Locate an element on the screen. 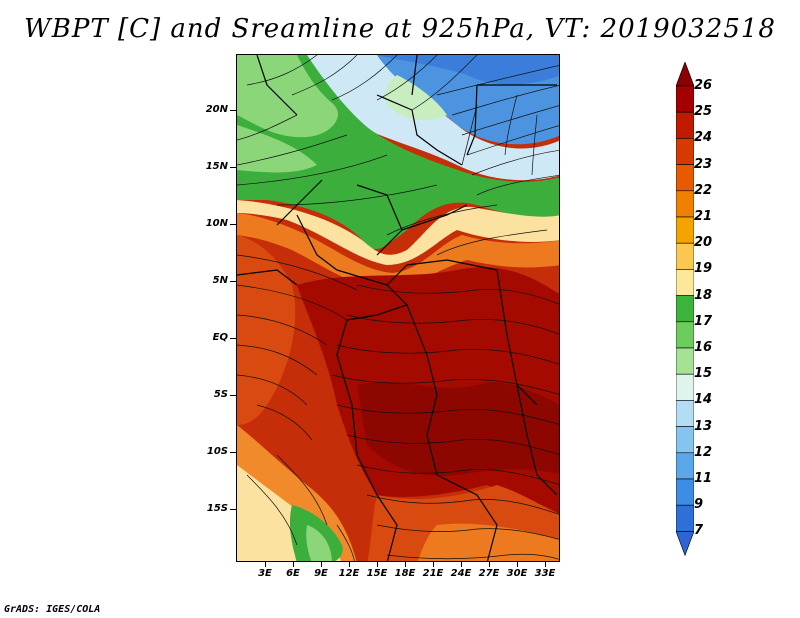  colorbar-label: 26 is located at coordinates (703, 85).